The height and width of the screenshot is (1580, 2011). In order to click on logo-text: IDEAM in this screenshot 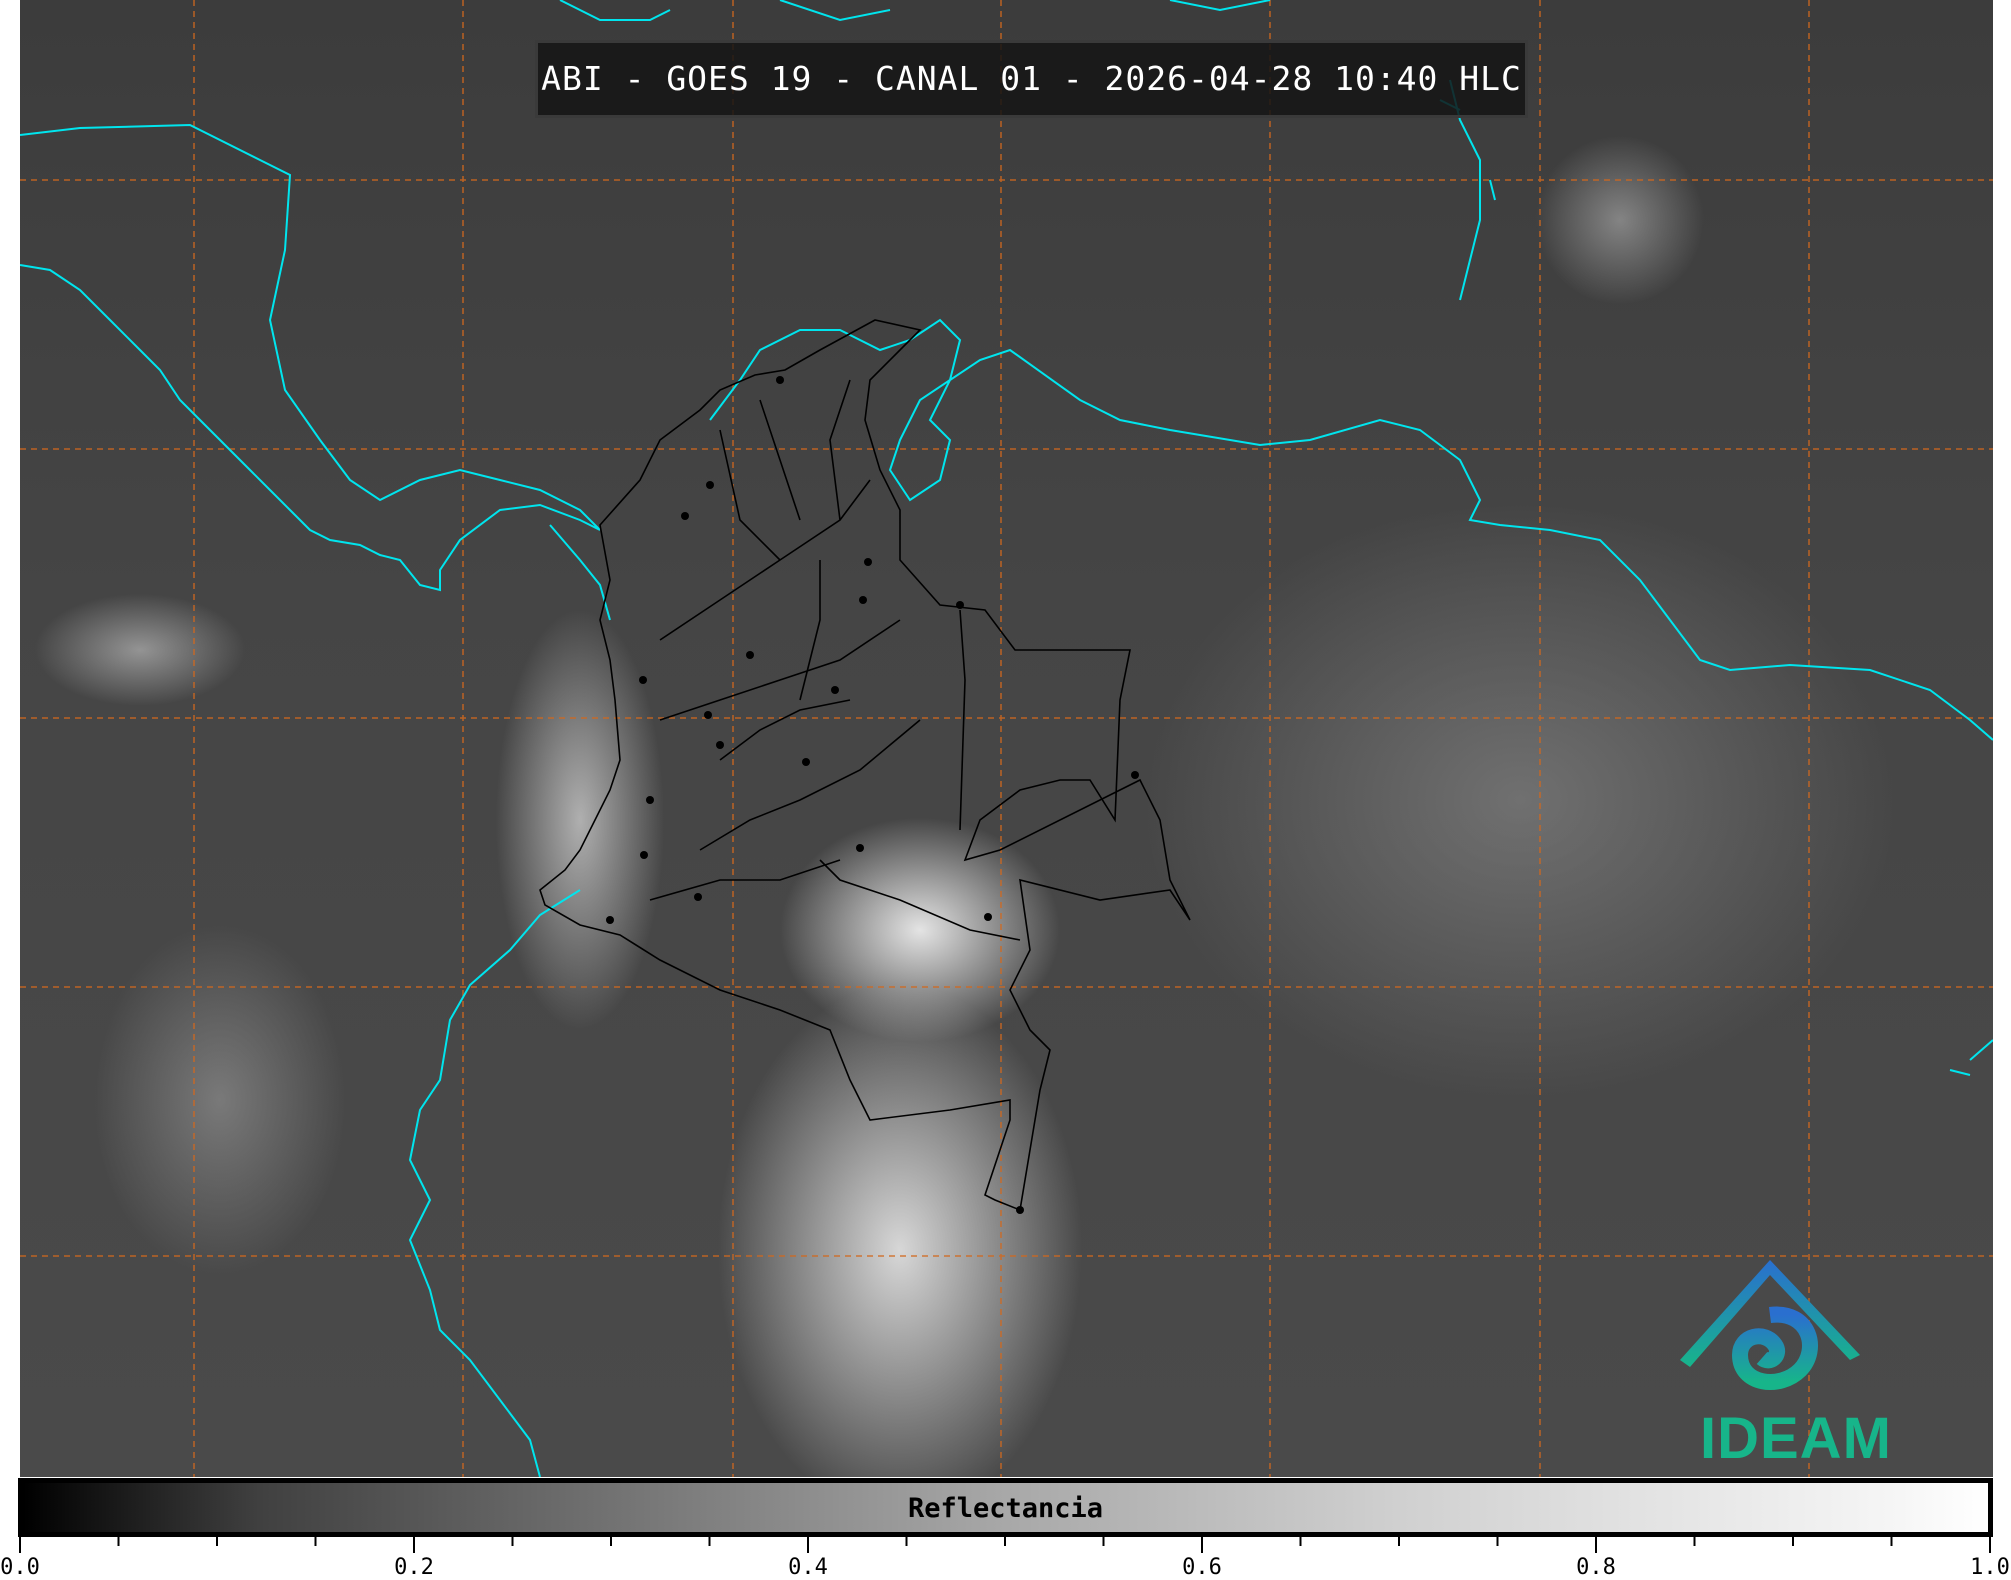, I will do `click(1796, 1438)`.